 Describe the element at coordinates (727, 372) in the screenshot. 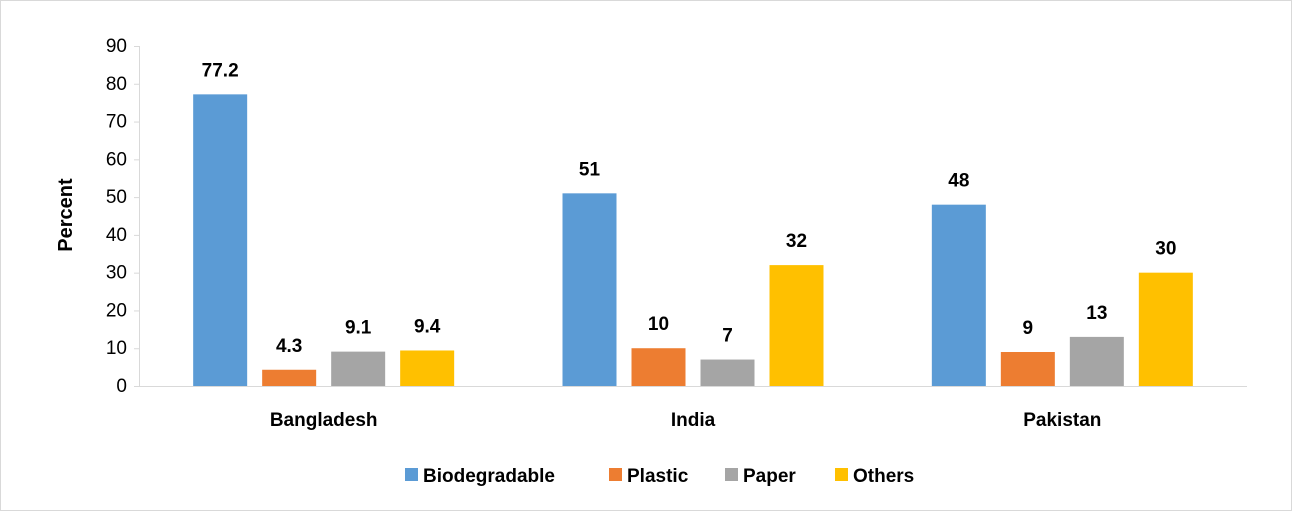

I see `bar-paper-india` at that location.